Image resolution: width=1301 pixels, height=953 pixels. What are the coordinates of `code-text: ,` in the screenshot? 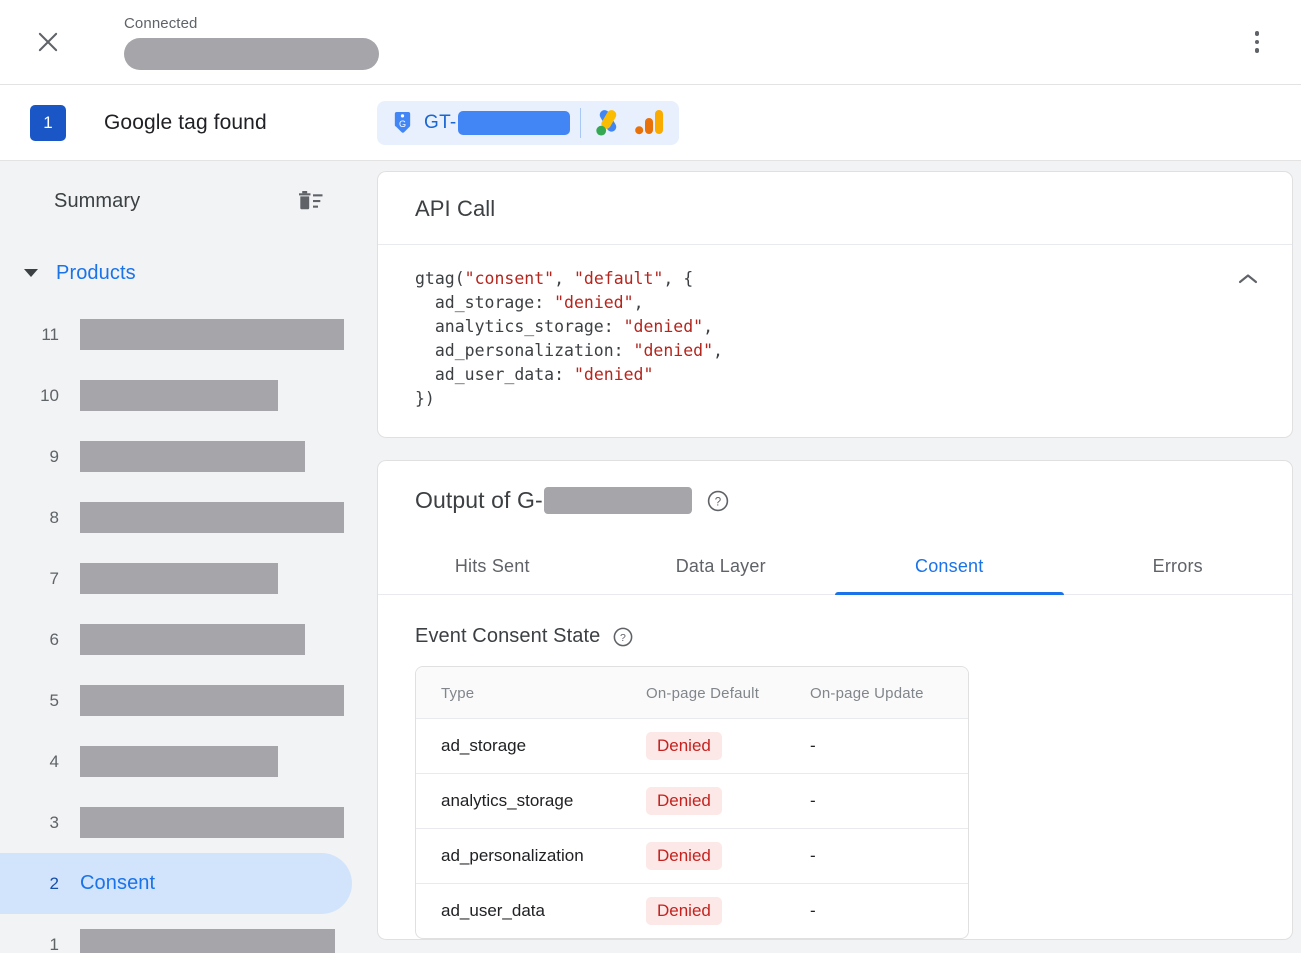 It's located at (638, 302).